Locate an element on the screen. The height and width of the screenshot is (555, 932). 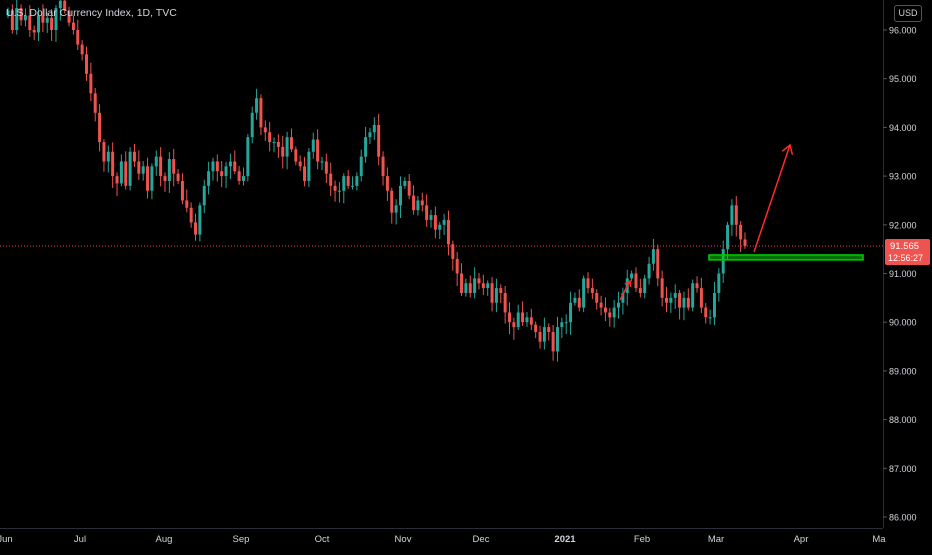
small-arrow-annotation is located at coordinates (625, 290).